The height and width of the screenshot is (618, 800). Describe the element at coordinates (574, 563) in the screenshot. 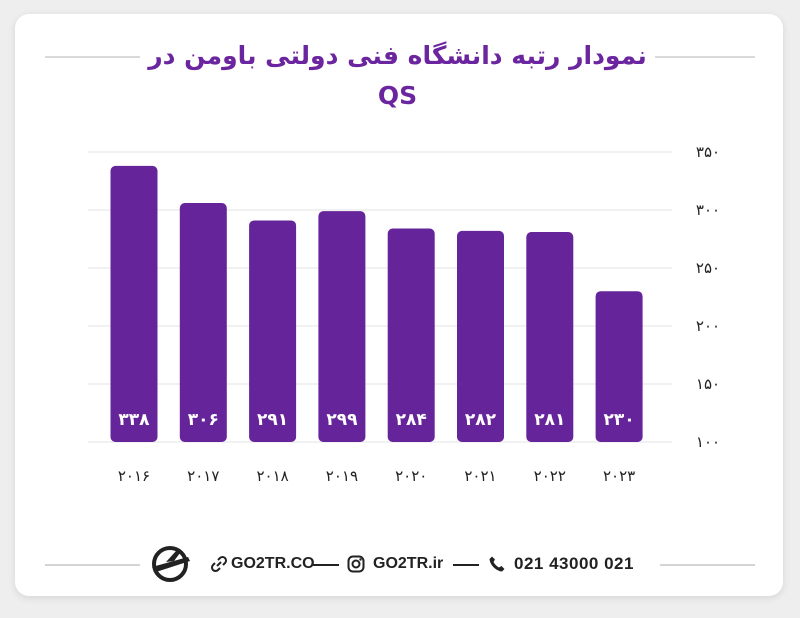

I see `phone-number: 021 43000 021` at that location.